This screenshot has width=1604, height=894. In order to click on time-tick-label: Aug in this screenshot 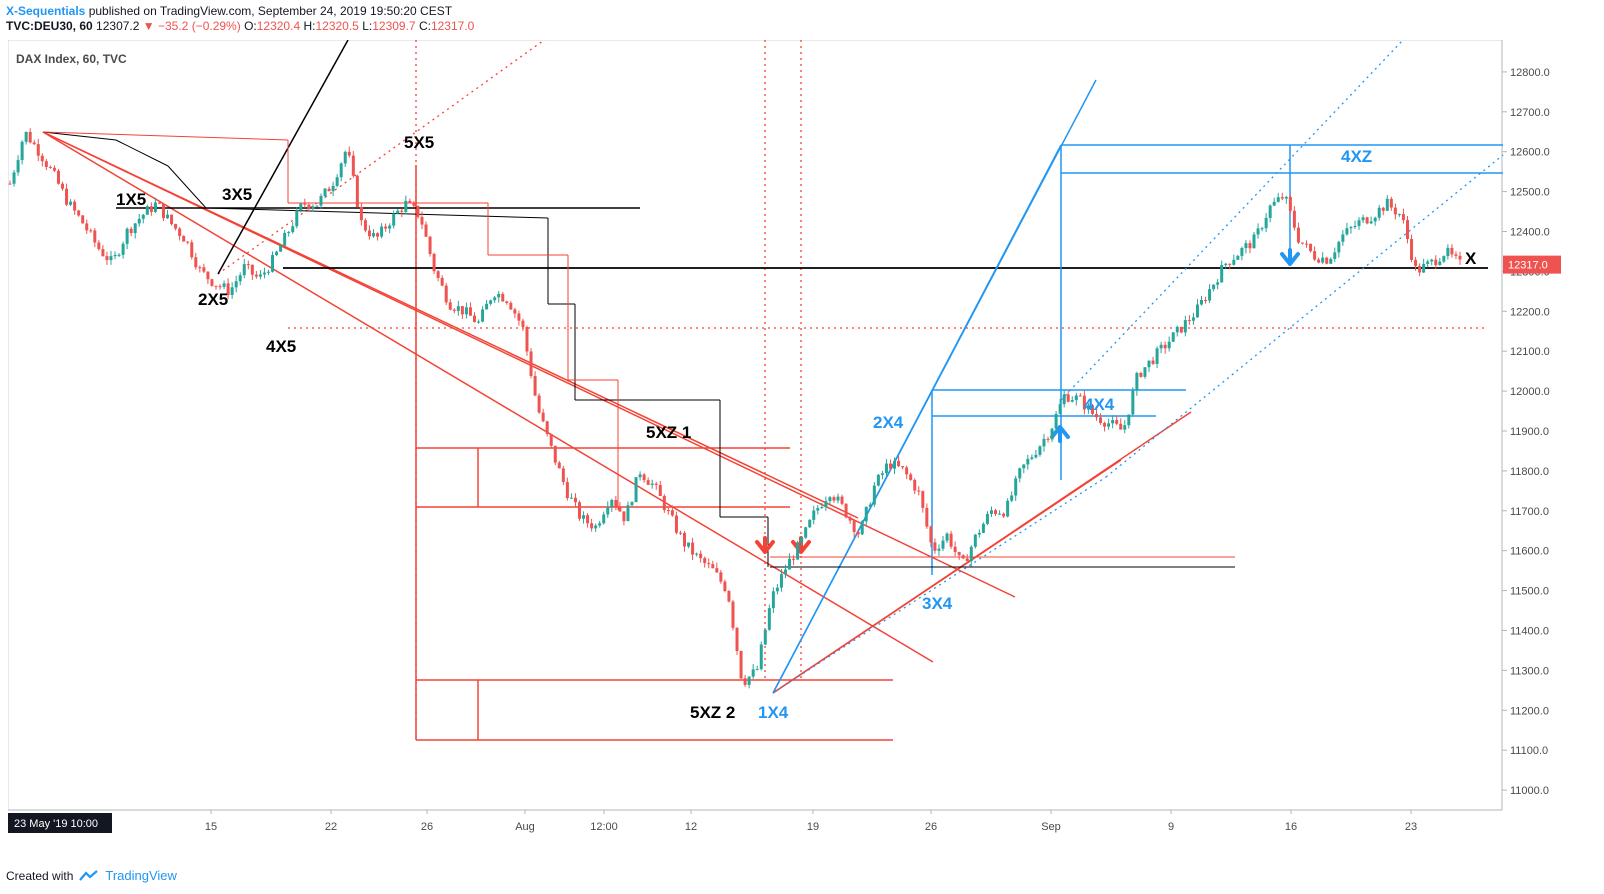, I will do `click(525, 827)`.